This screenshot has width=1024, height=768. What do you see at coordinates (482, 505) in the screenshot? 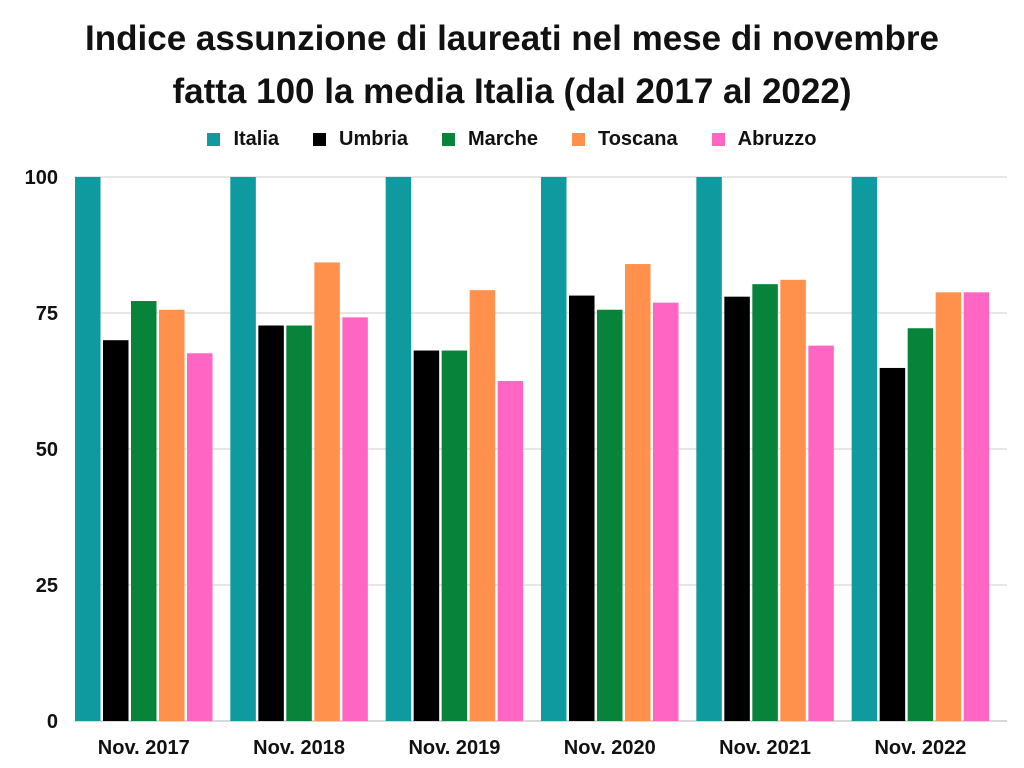
I see `bar-toscana-nov-2019` at bounding box center [482, 505].